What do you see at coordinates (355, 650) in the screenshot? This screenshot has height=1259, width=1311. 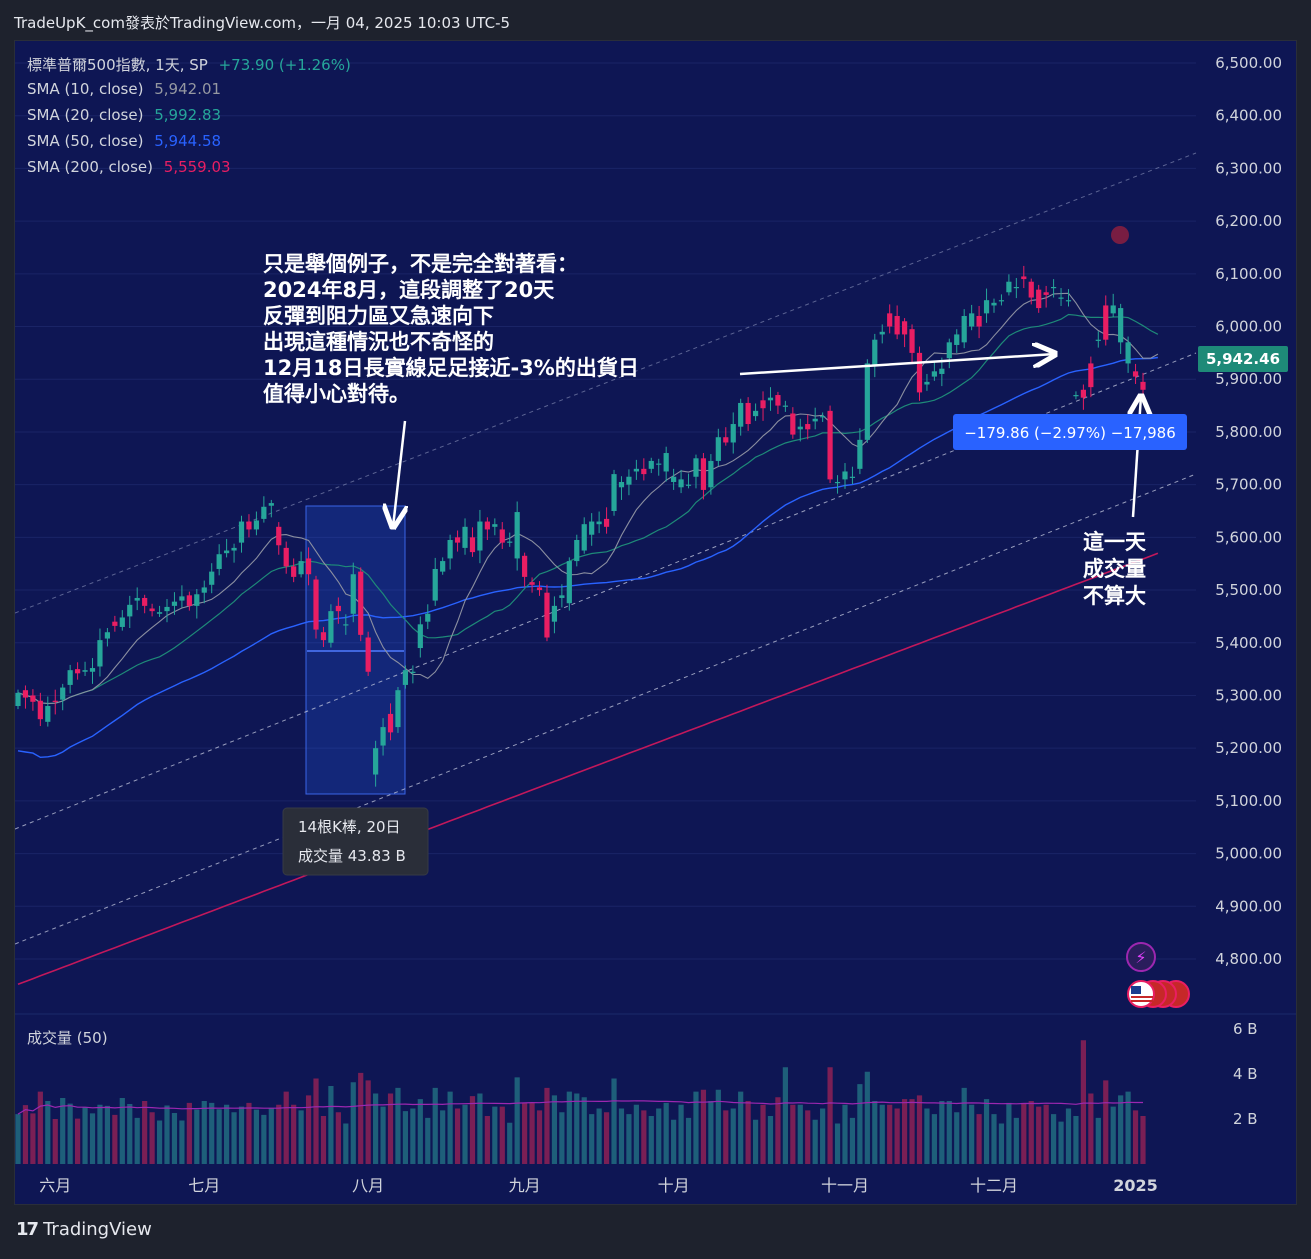 I see `selection-range-box` at bounding box center [355, 650].